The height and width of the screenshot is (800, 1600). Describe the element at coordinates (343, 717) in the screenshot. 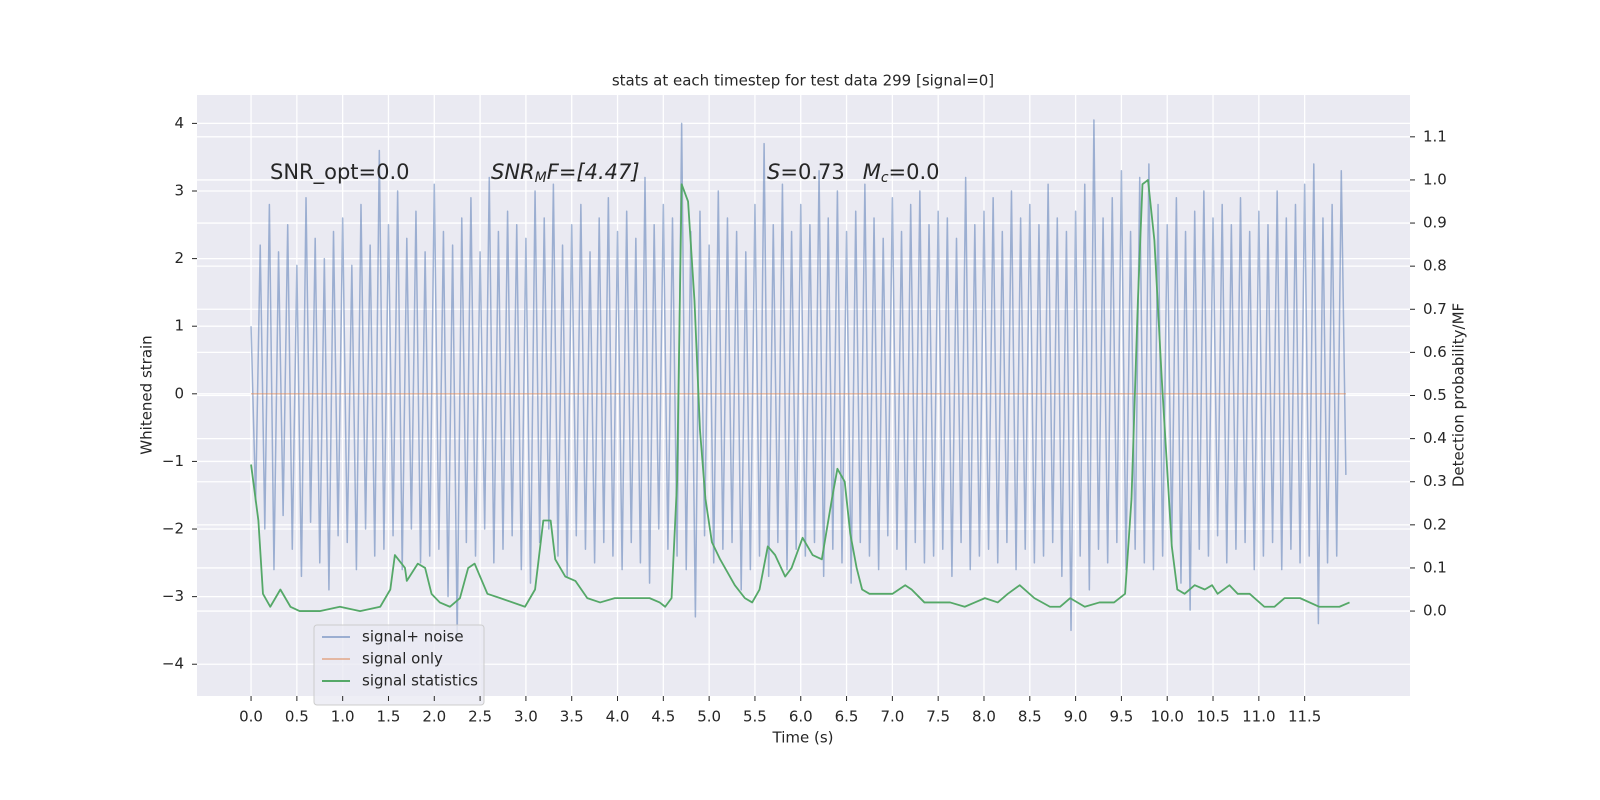

I see `x-tick-label: 1.0` at that location.